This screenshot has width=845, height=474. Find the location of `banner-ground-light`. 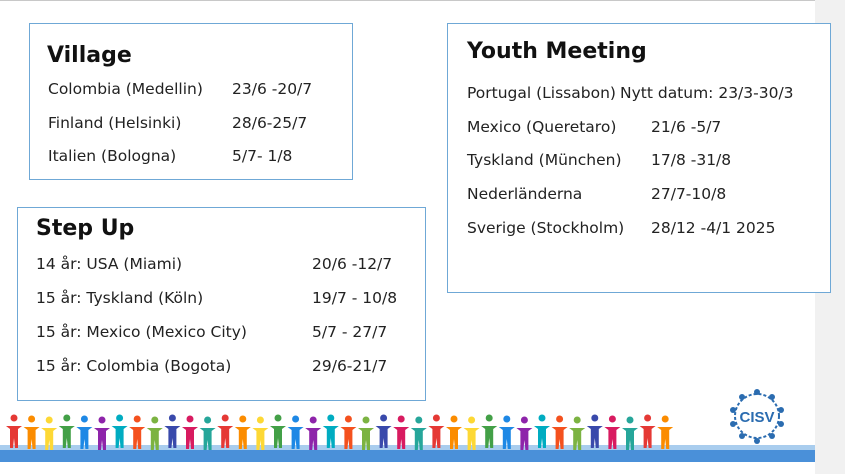

banner-ground-light is located at coordinates (407, 448).